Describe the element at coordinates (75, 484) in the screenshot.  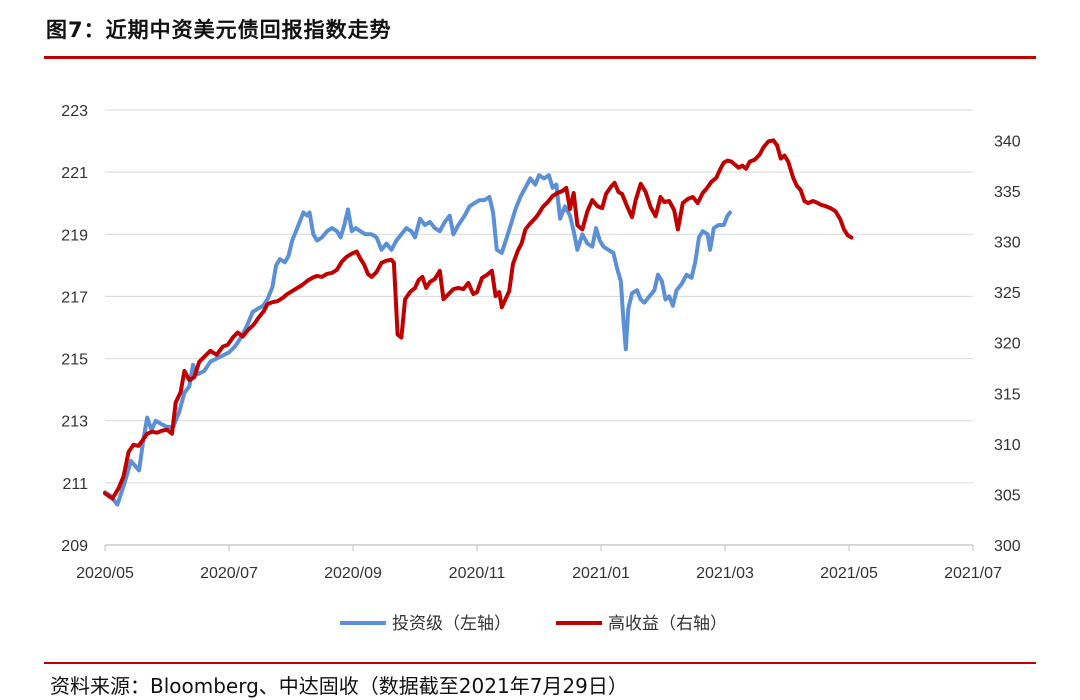
I see `left-tick-label: 211` at that location.